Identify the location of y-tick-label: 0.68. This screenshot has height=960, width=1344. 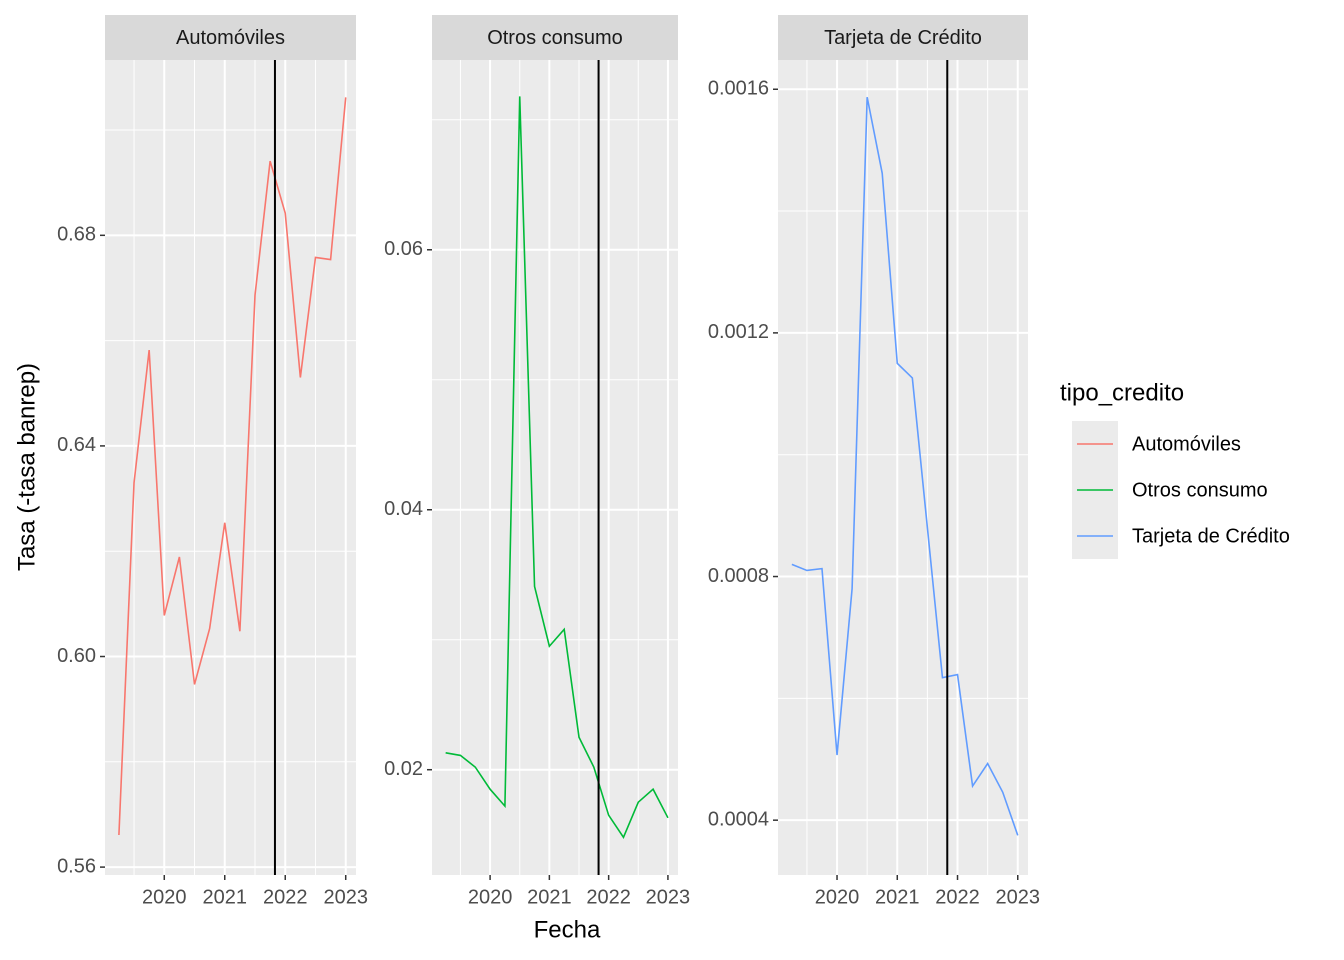
(76, 235).